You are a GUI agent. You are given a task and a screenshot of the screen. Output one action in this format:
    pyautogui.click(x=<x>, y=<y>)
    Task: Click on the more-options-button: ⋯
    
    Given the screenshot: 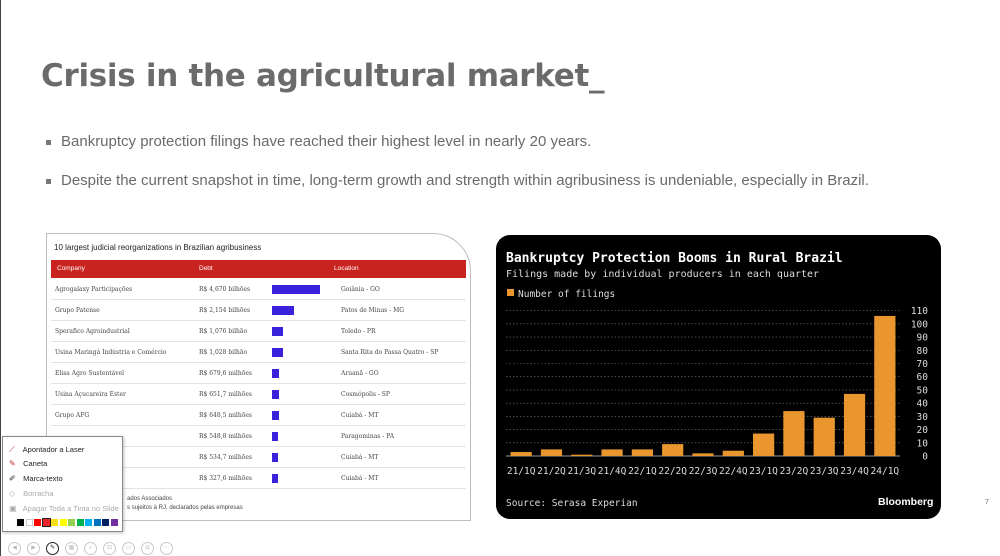 What is the action you would take?
    pyautogui.click(x=166, y=548)
    